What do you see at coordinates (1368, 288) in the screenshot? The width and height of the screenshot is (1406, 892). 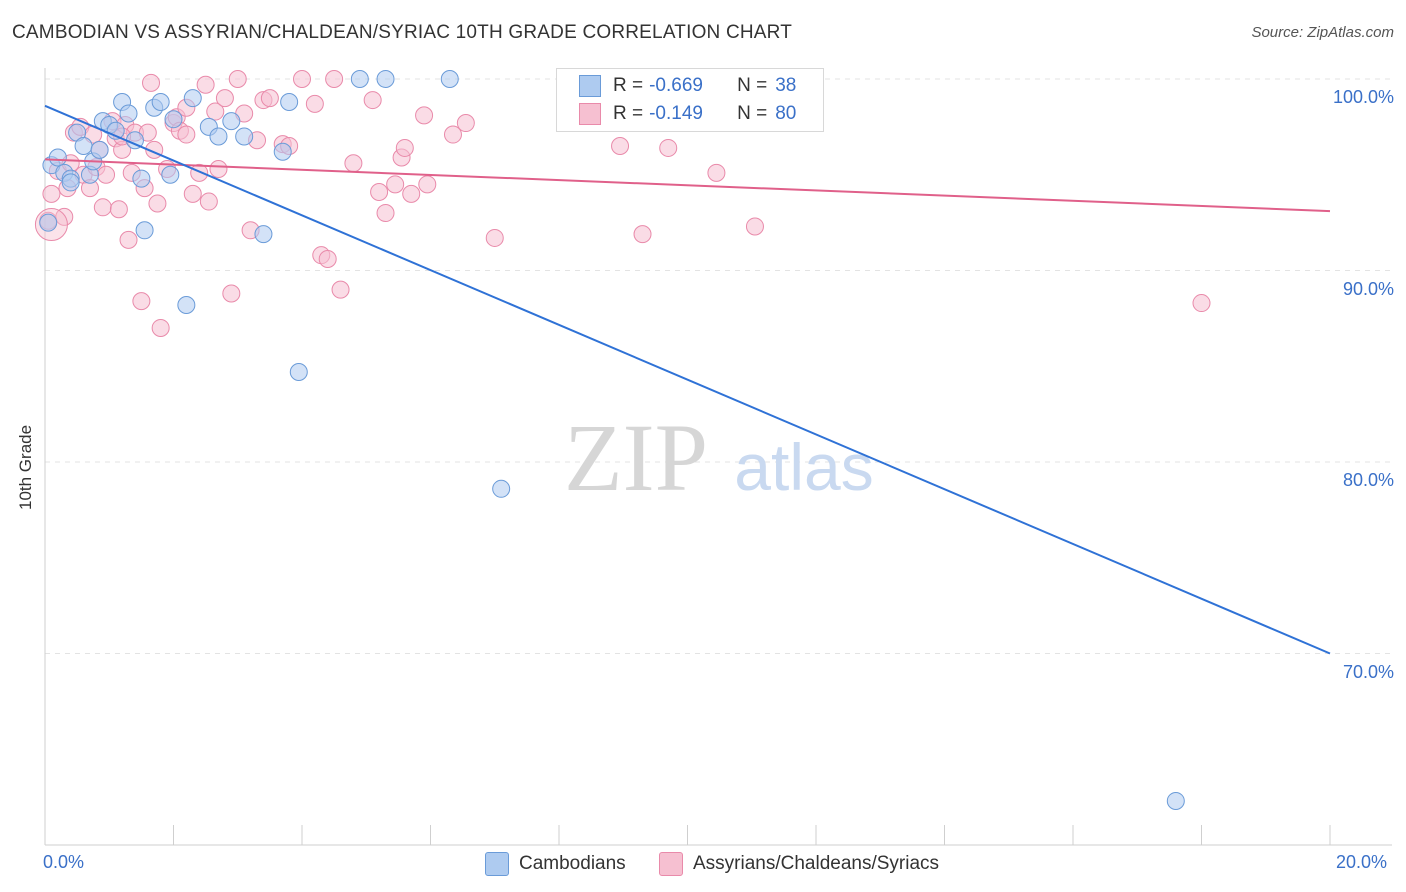 I see `y-tick-label: 90.0%` at bounding box center [1368, 288].